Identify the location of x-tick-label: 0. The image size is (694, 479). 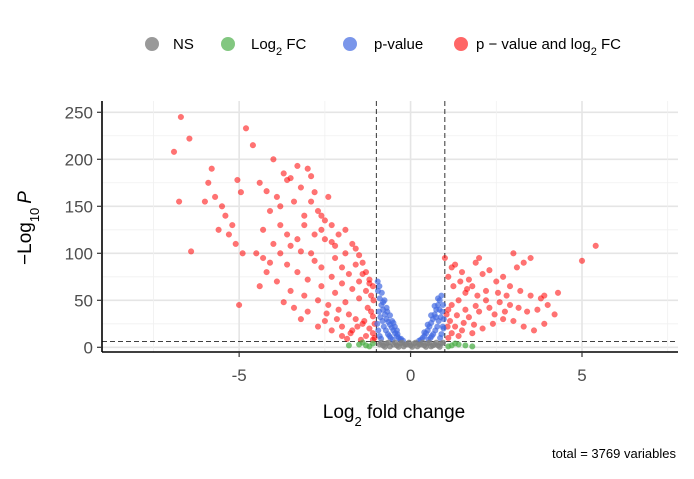
(410, 375).